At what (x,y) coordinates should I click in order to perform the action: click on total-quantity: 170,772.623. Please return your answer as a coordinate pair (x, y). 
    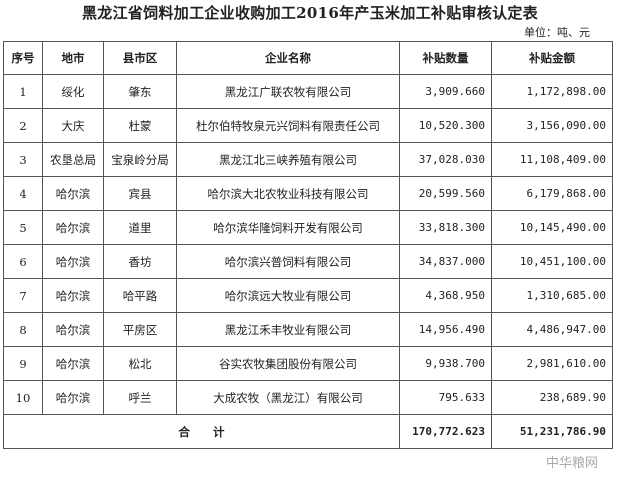
    Looking at the image, I should click on (445, 431).